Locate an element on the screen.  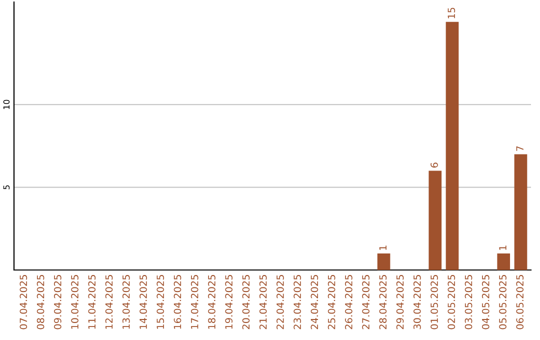
x-tick-label: 05.05.2025 is located at coordinates (502, 302).